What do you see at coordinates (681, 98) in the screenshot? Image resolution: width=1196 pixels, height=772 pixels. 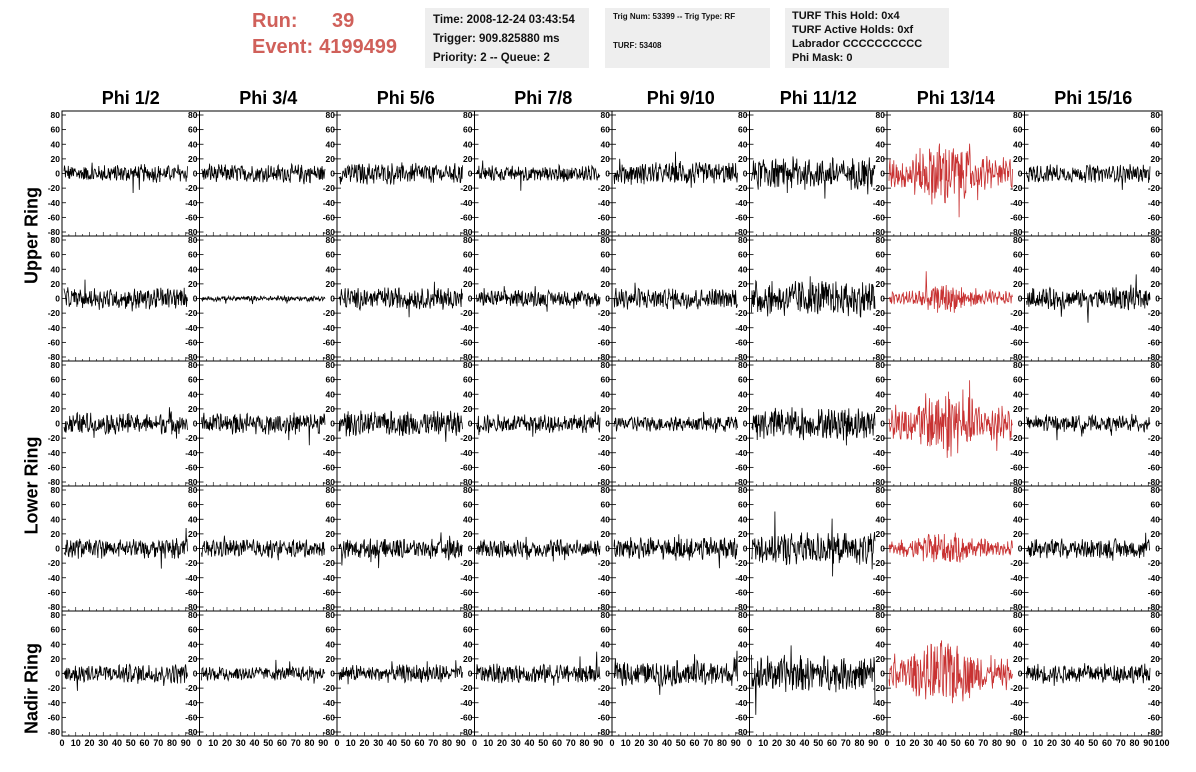 I see `column-header: Phi 9/10` at bounding box center [681, 98].